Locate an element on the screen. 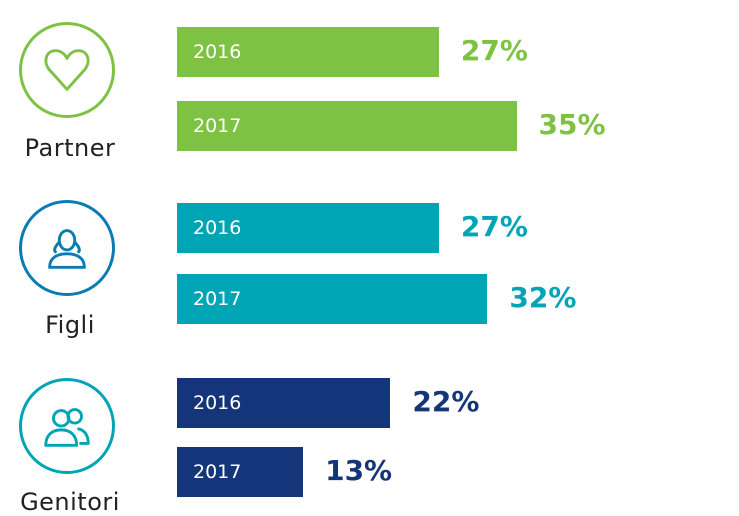 This screenshot has width=739, height=516. heart-icon is located at coordinates (67, 70).